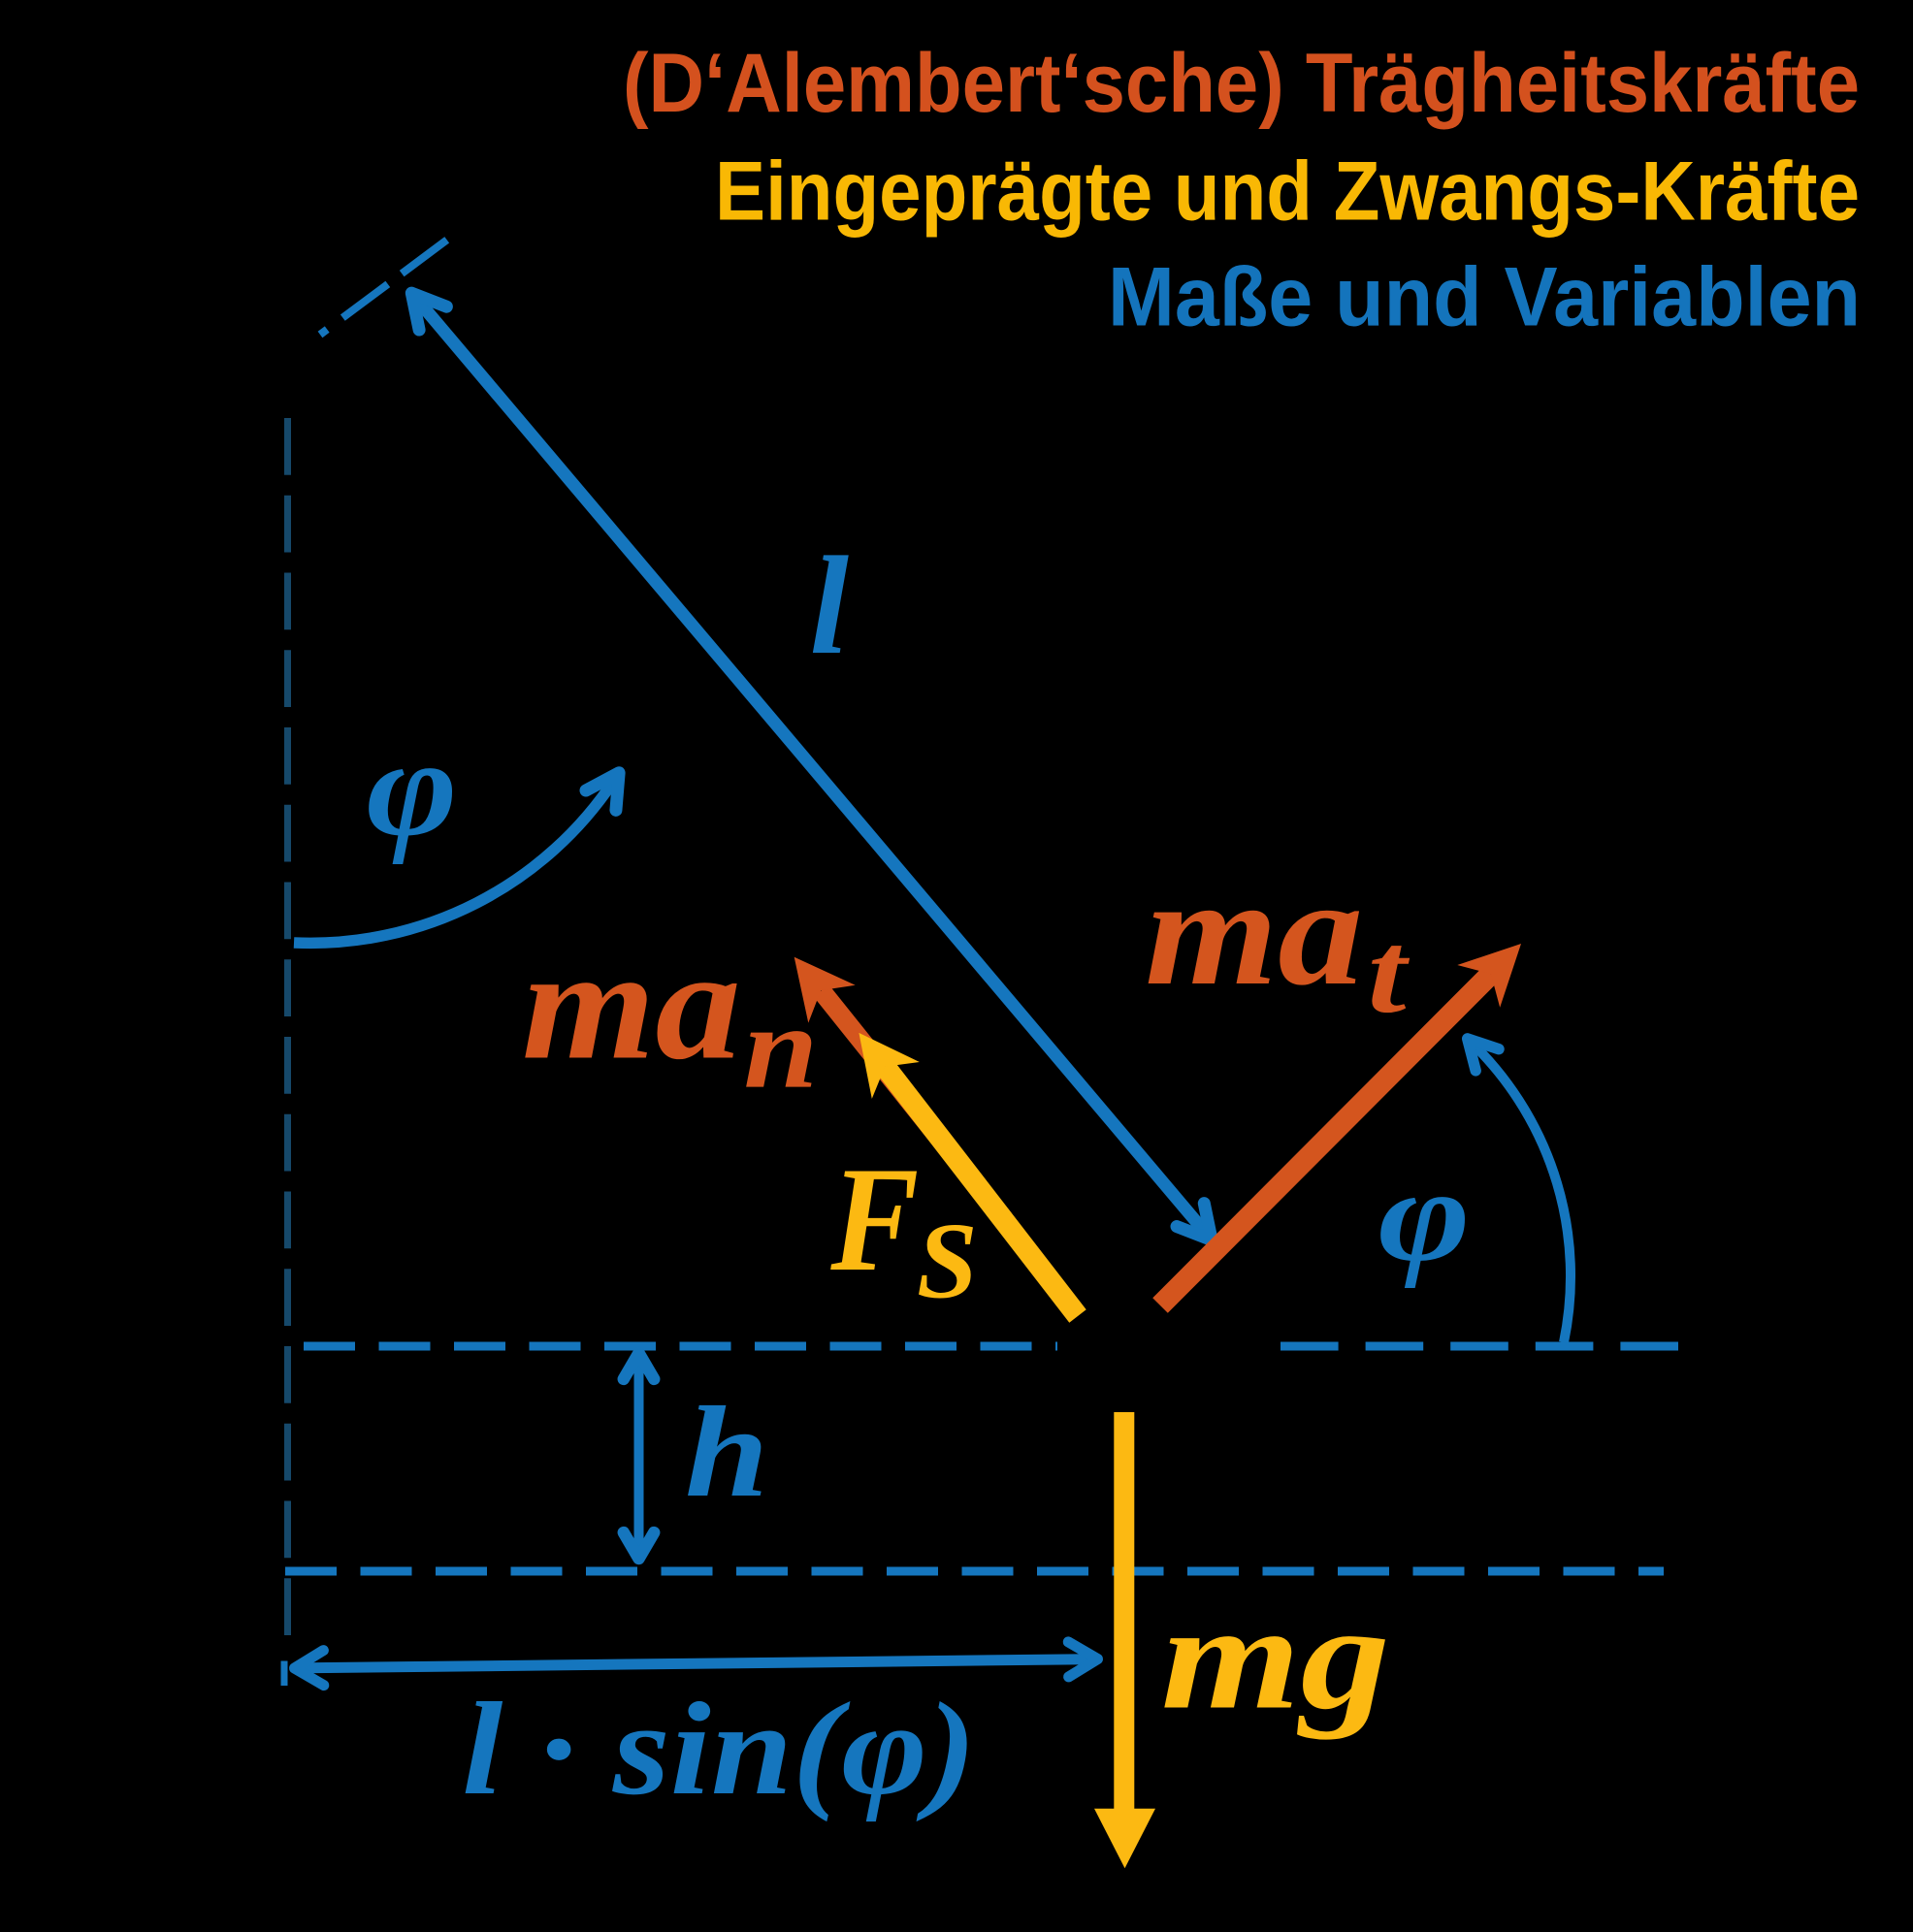  I want to click on svg-text: t, so click(1389, 973).